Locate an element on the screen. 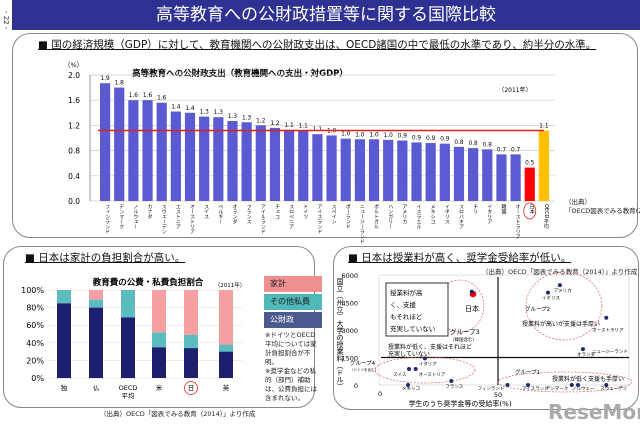  annotation: グループ2 is located at coordinates (537, 309).